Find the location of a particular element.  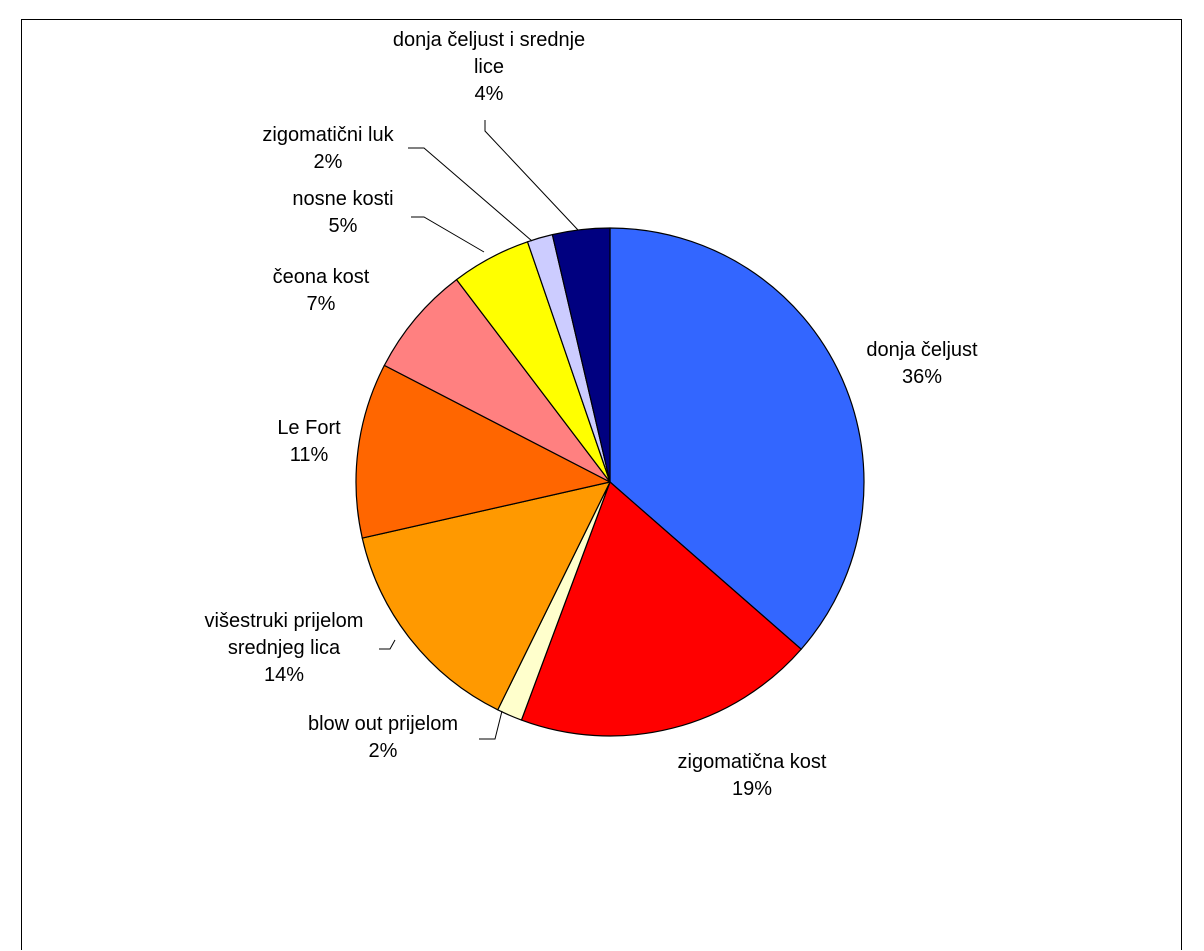

slice-percent-label: 11% is located at coordinates (309, 455).